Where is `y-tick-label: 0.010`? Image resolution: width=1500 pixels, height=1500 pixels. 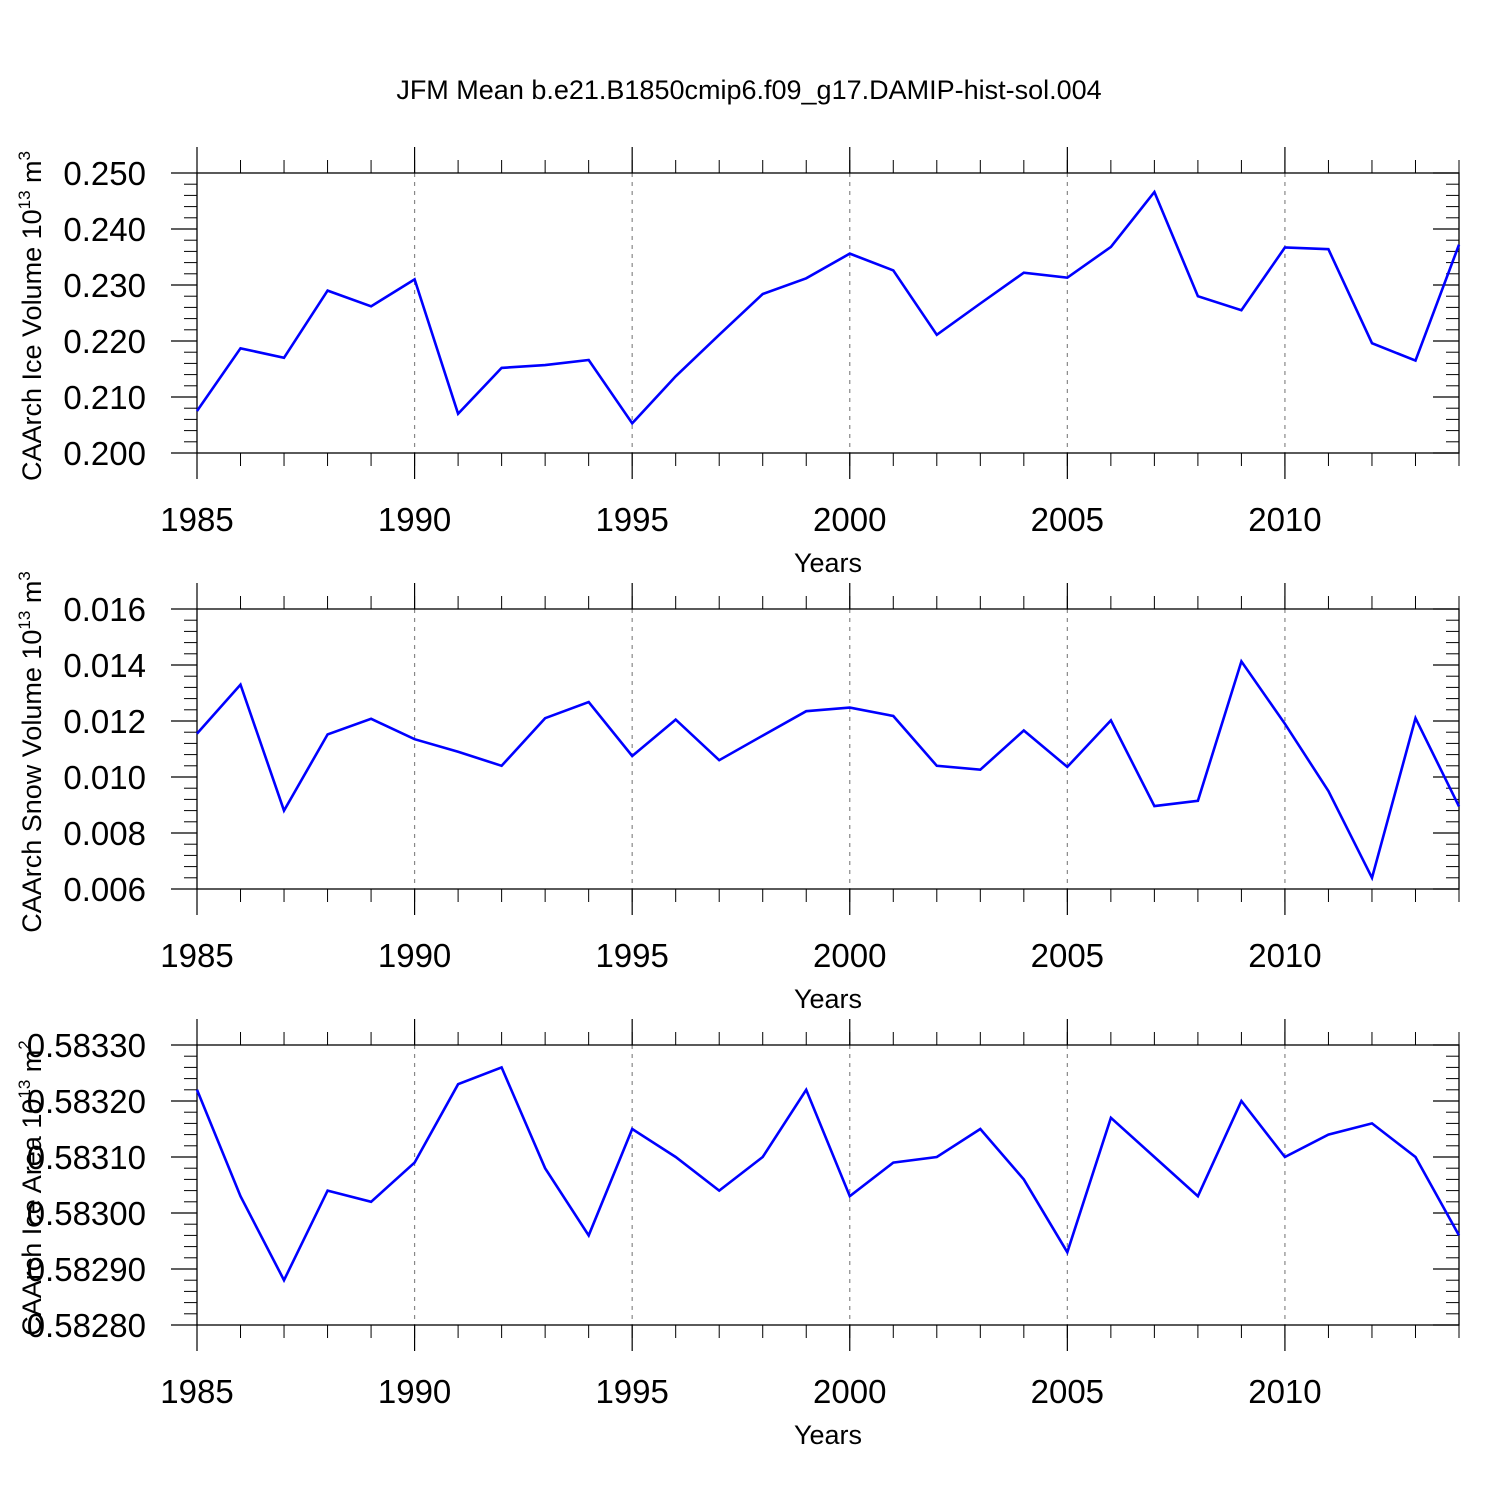 y-tick-label: 0.010 is located at coordinates (104, 777).